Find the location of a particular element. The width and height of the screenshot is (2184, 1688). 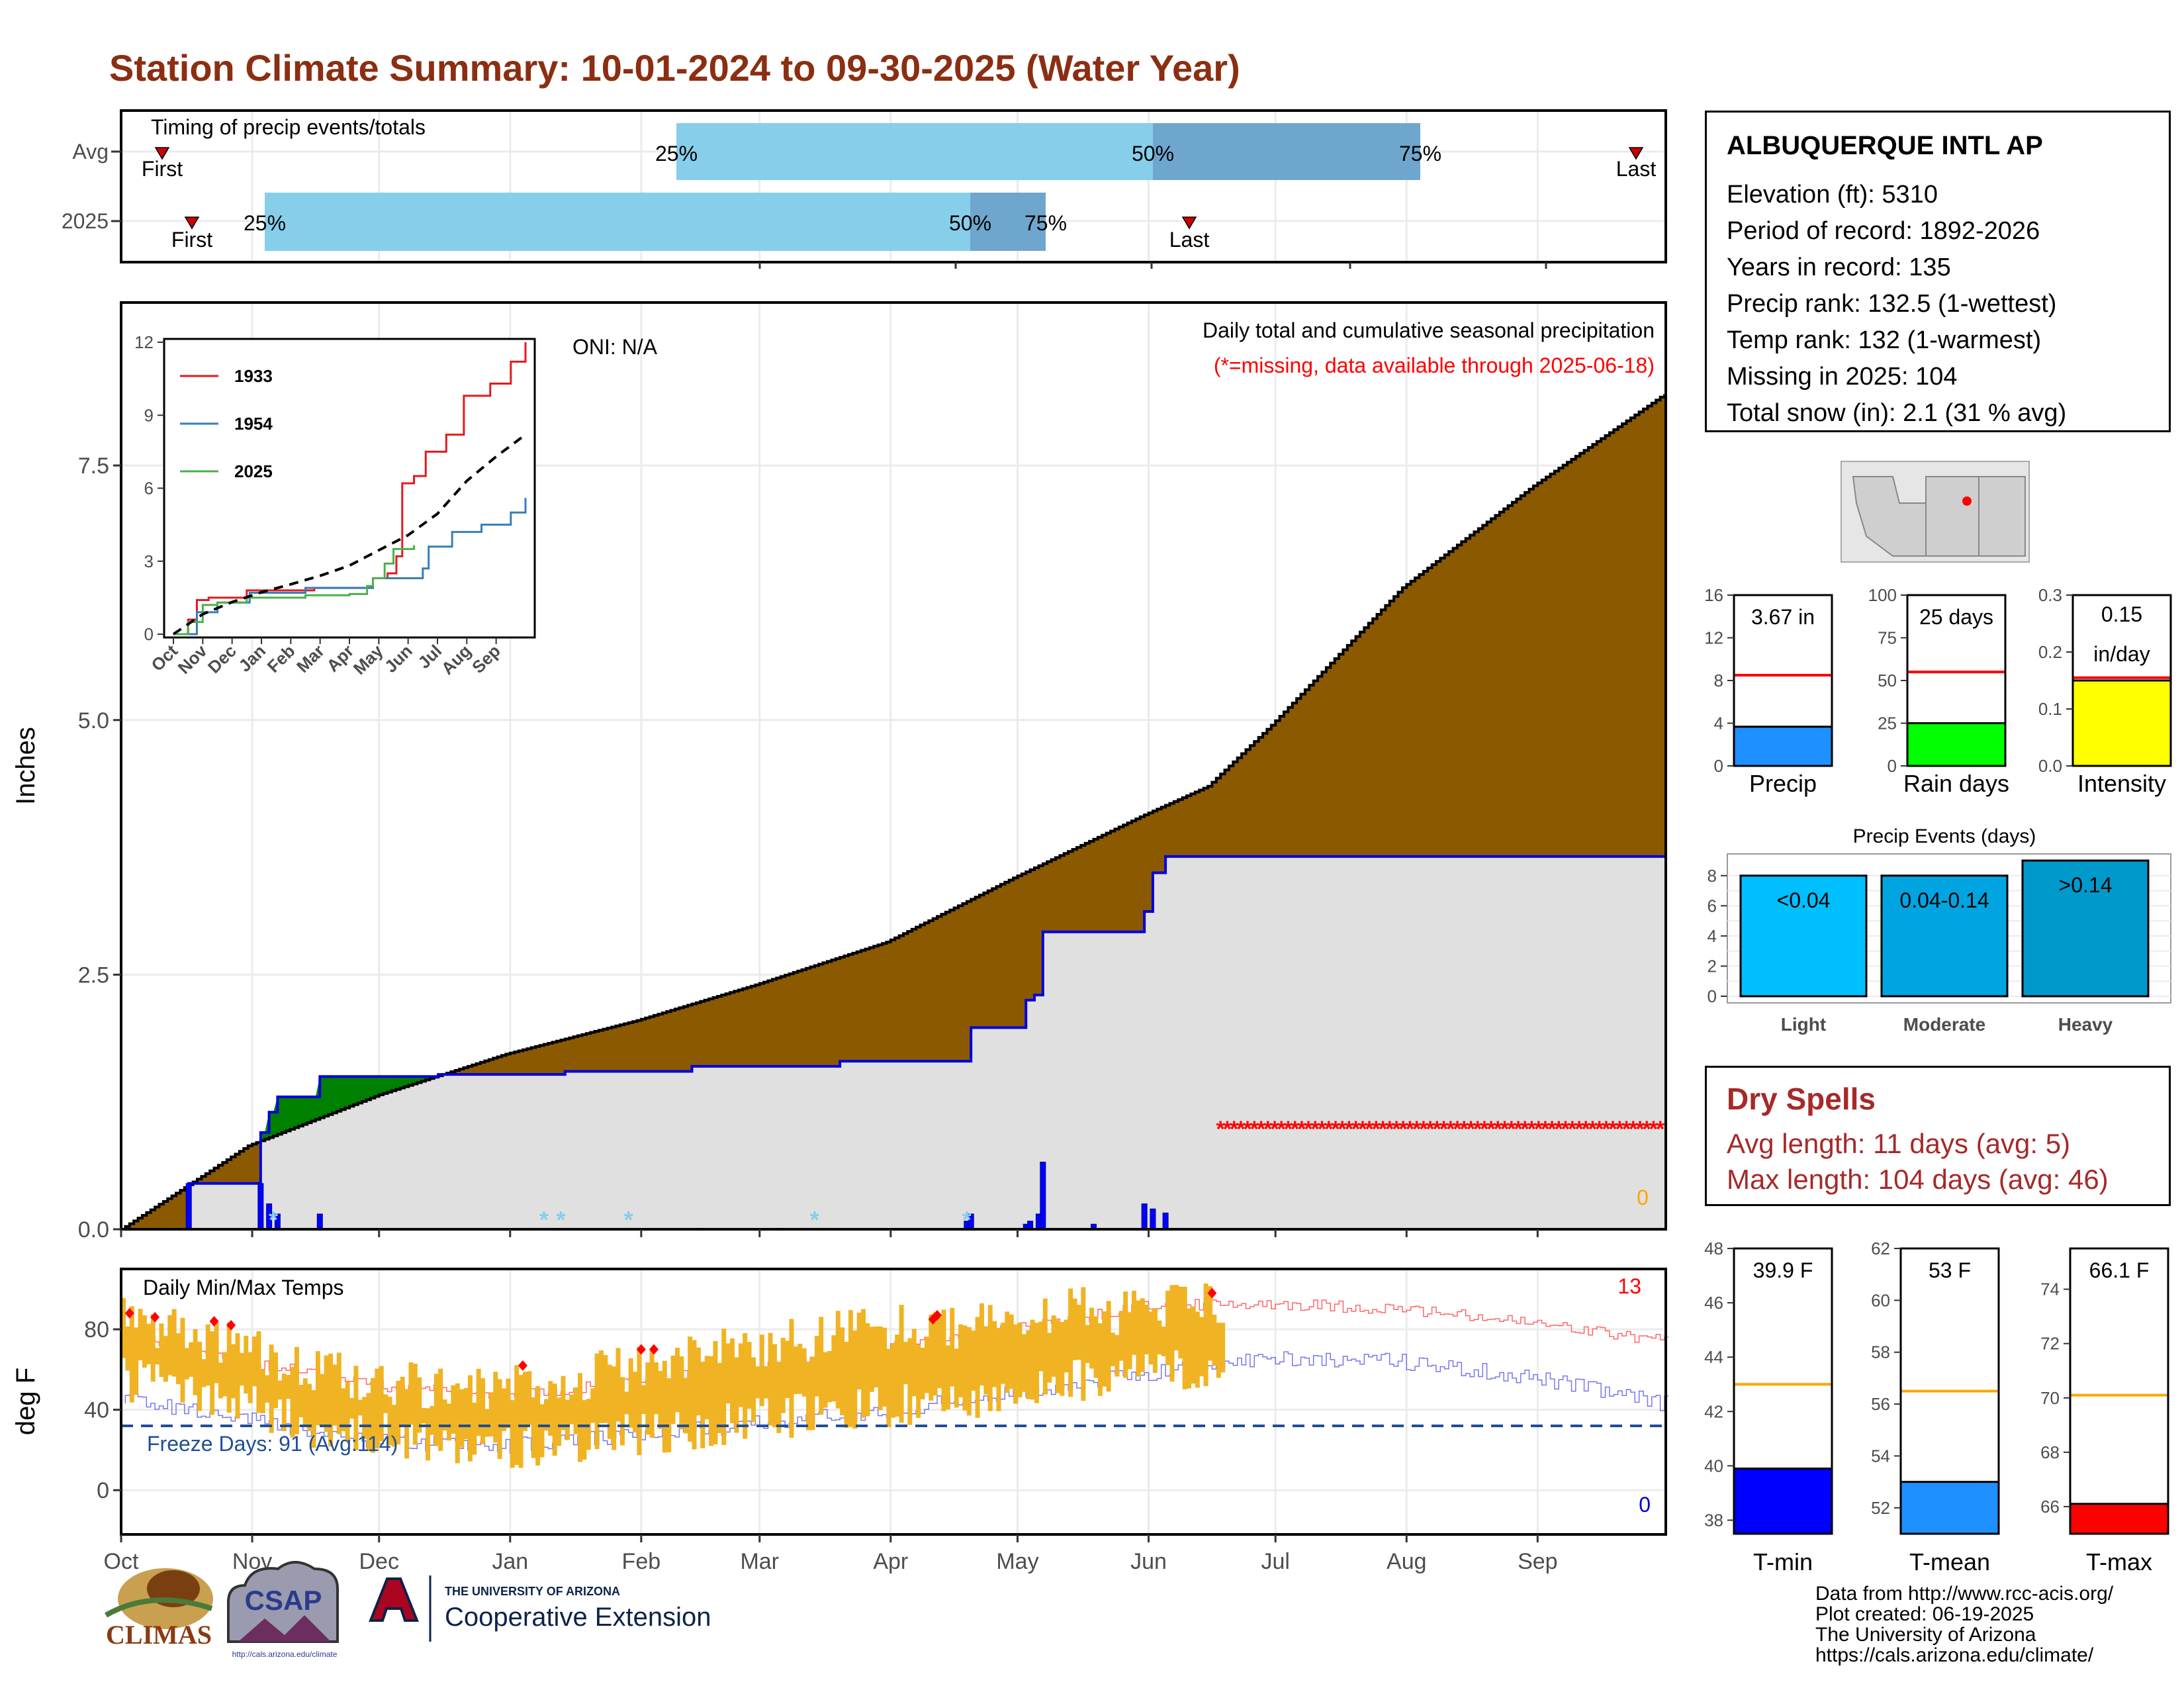

event-category: Heavy is located at coordinates (2085, 1024).